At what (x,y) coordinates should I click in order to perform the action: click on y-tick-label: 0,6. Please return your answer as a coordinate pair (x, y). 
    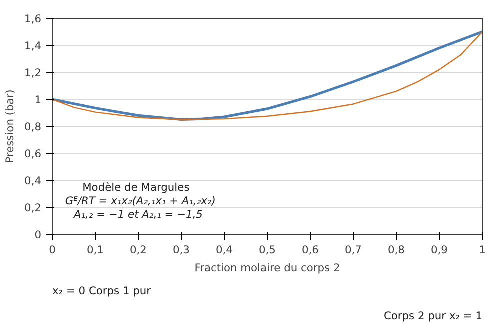
    Looking at the image, I should click on (33, 154).